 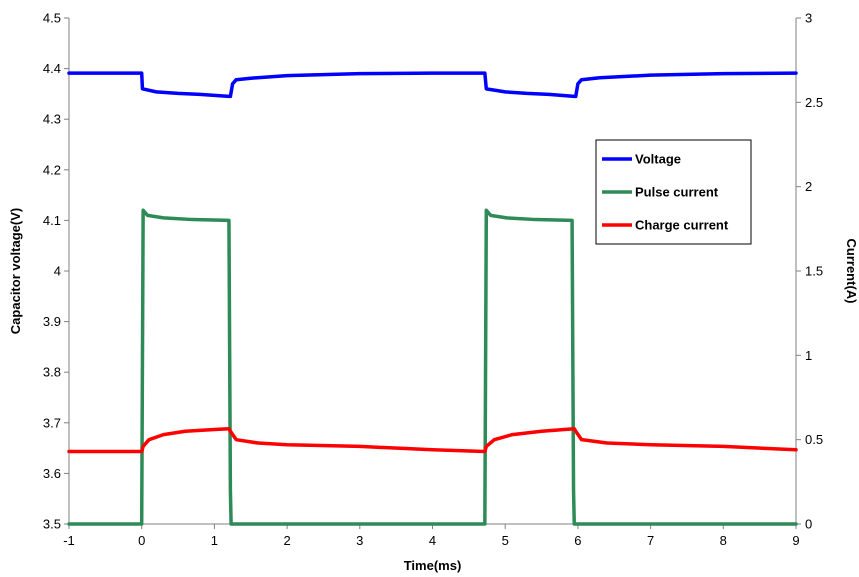 What do you see at coordinates (505, 540) in the screenshot?
I see `x-tick-label: 5` at bounding box center [505, 540].